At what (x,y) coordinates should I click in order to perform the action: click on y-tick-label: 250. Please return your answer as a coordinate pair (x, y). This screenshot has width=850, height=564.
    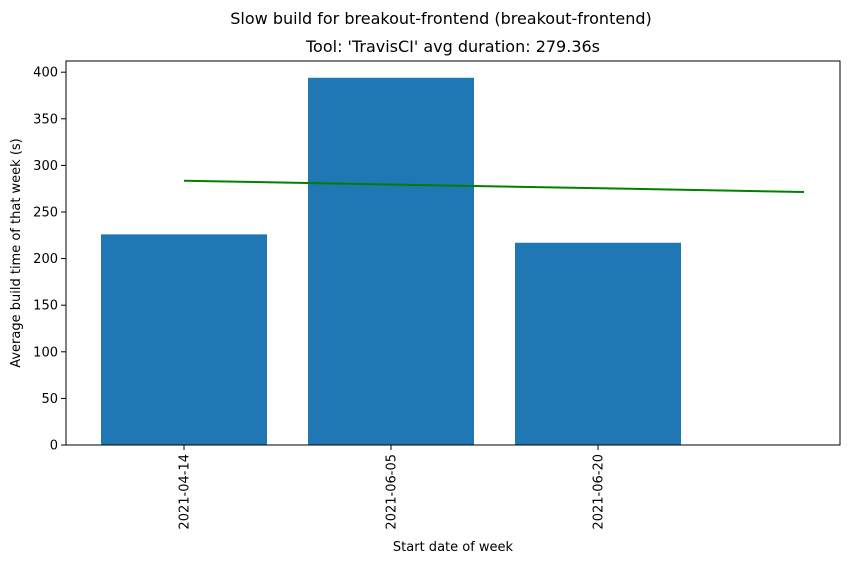
    Looking at the image, I should click on (45, 212).